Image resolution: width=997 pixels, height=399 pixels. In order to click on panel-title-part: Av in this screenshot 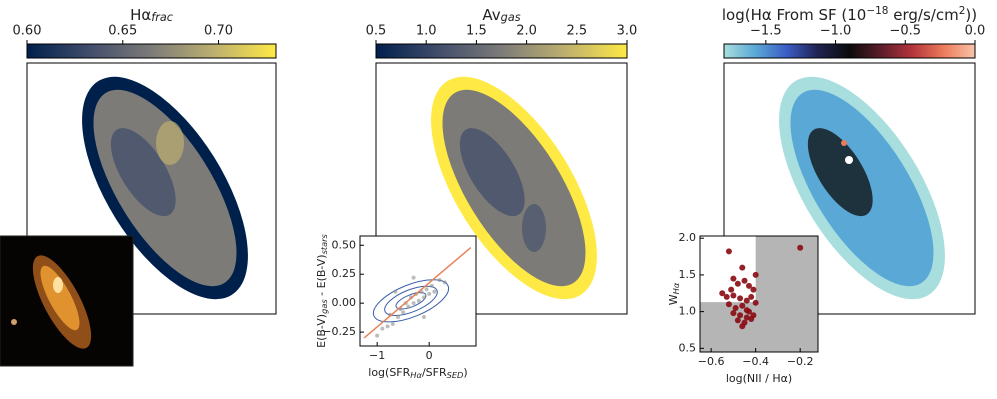, I will do `click(491, 15)`.